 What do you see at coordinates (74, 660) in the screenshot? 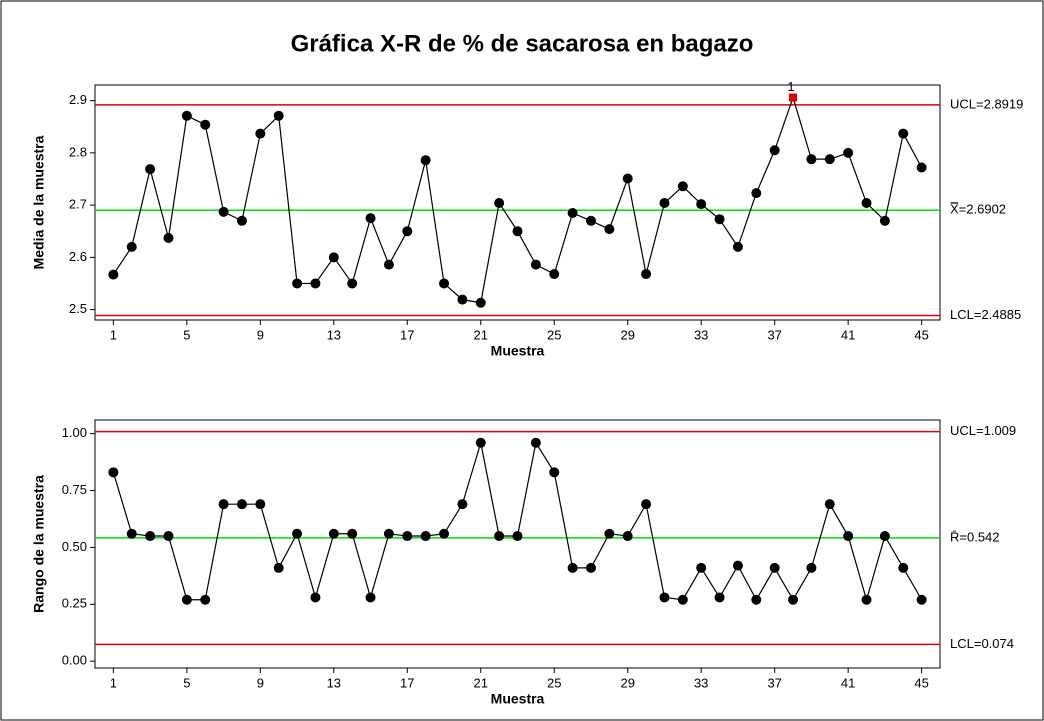
I see `y-tick-label: 0.00` at bounding box center [74, 660].